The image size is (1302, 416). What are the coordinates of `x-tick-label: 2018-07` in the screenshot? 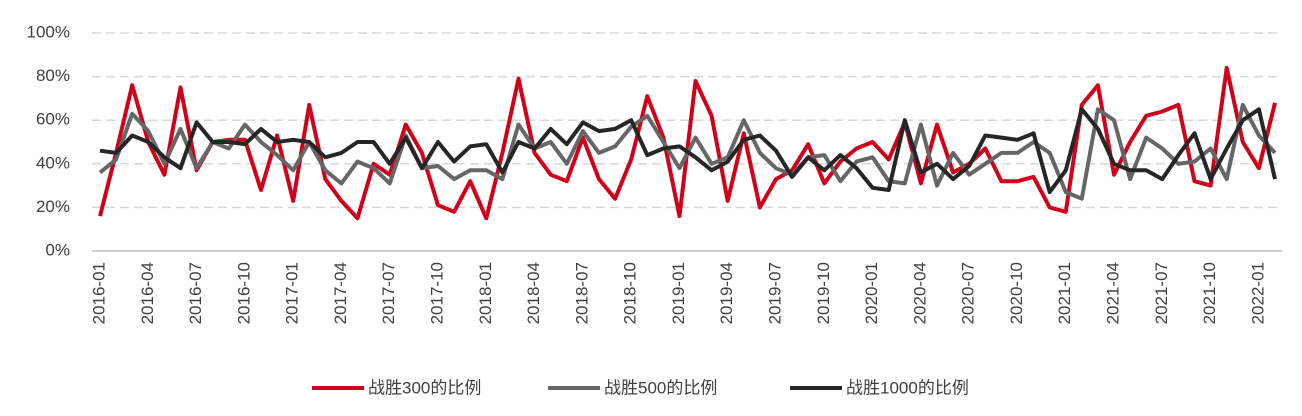 It's located at (581, 293).